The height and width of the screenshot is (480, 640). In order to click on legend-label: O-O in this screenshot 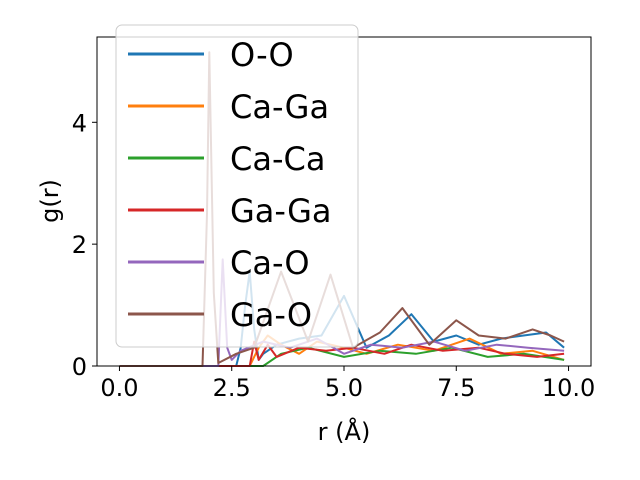, I will do `click(262, 55)`.